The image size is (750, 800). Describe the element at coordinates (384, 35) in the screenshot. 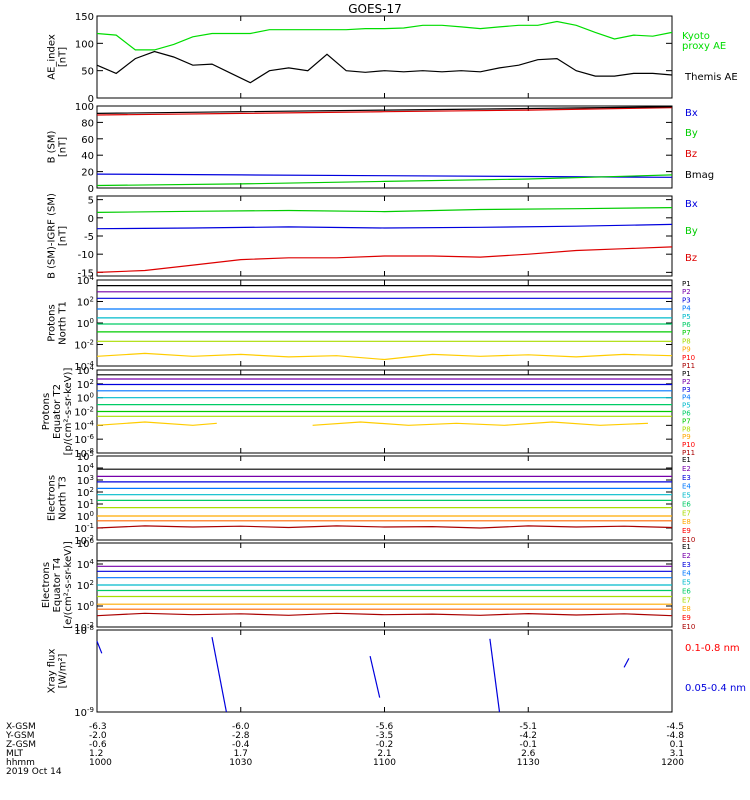

I see `series-kyoto-proxy-ae` at that location.